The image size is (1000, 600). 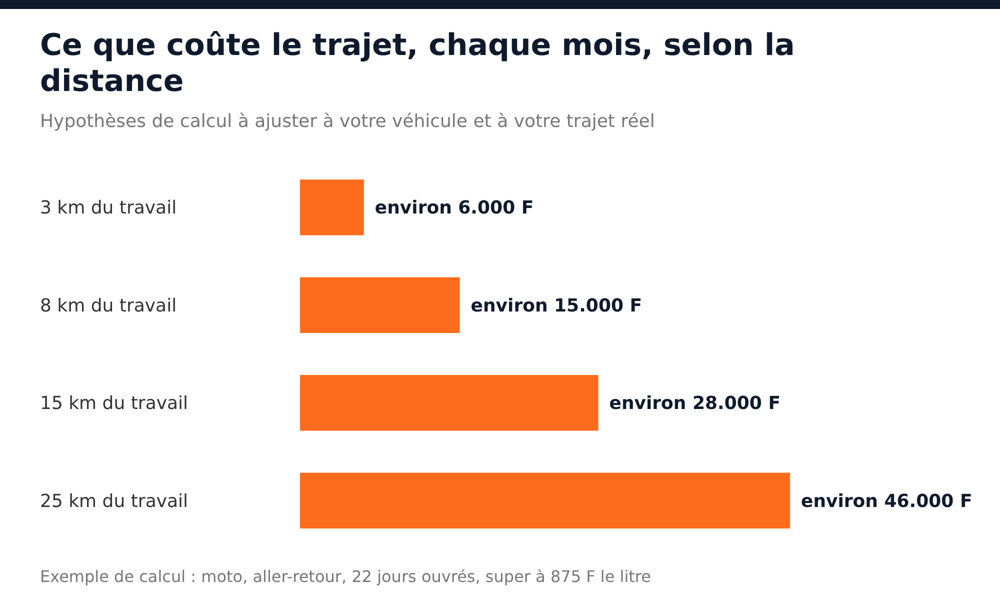 I want to click on y-tick-label: 15 km du travail, so click(x=114, y=403).